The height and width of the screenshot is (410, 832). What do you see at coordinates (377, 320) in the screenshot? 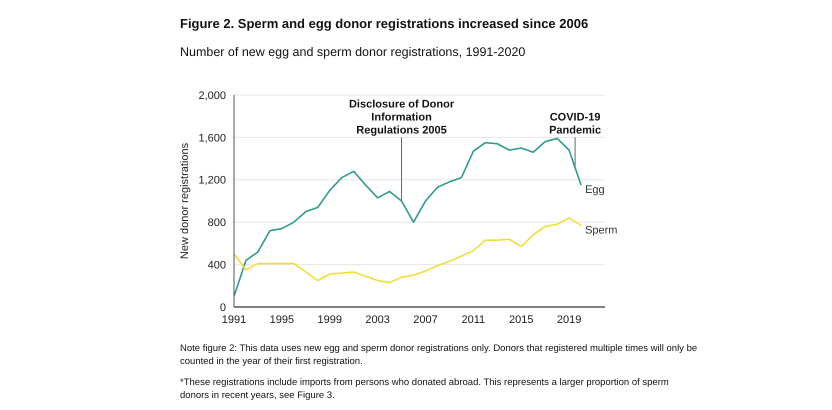
I see `x-tick-label: 2003` at bounding box center [377, 320].